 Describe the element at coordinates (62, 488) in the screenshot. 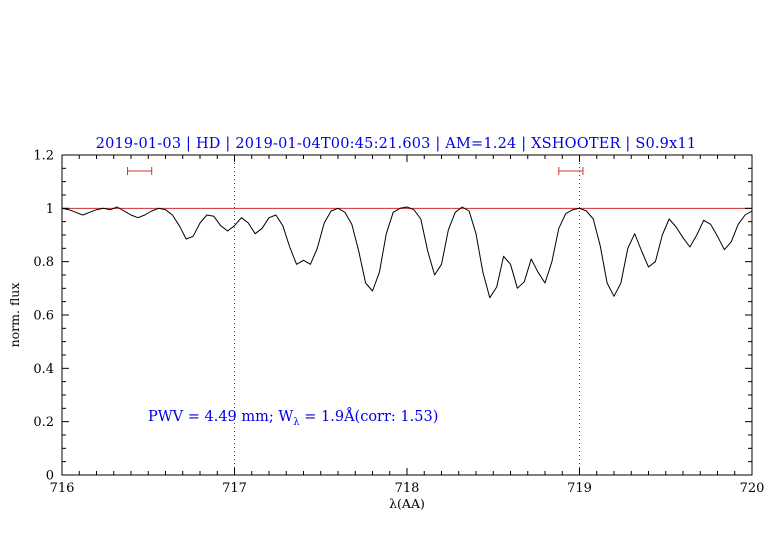

I see `x-tick-label: 716` at that location.